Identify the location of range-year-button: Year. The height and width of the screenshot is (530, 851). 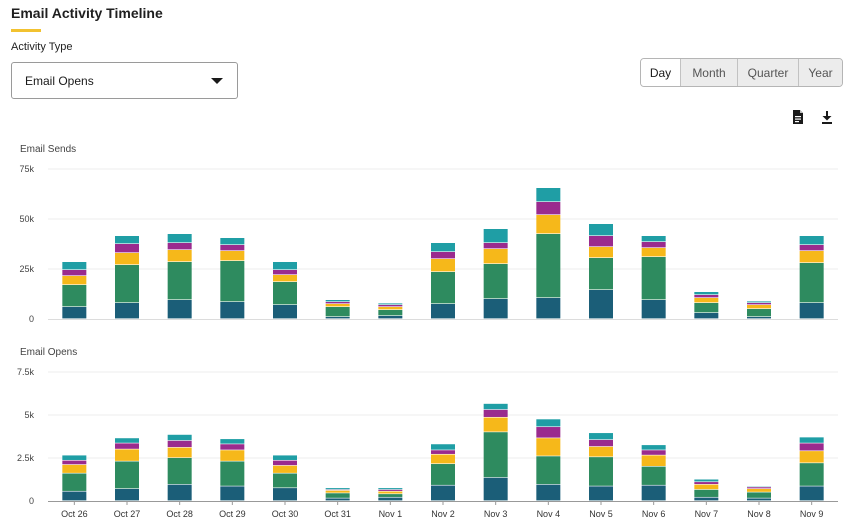
(820, 72).